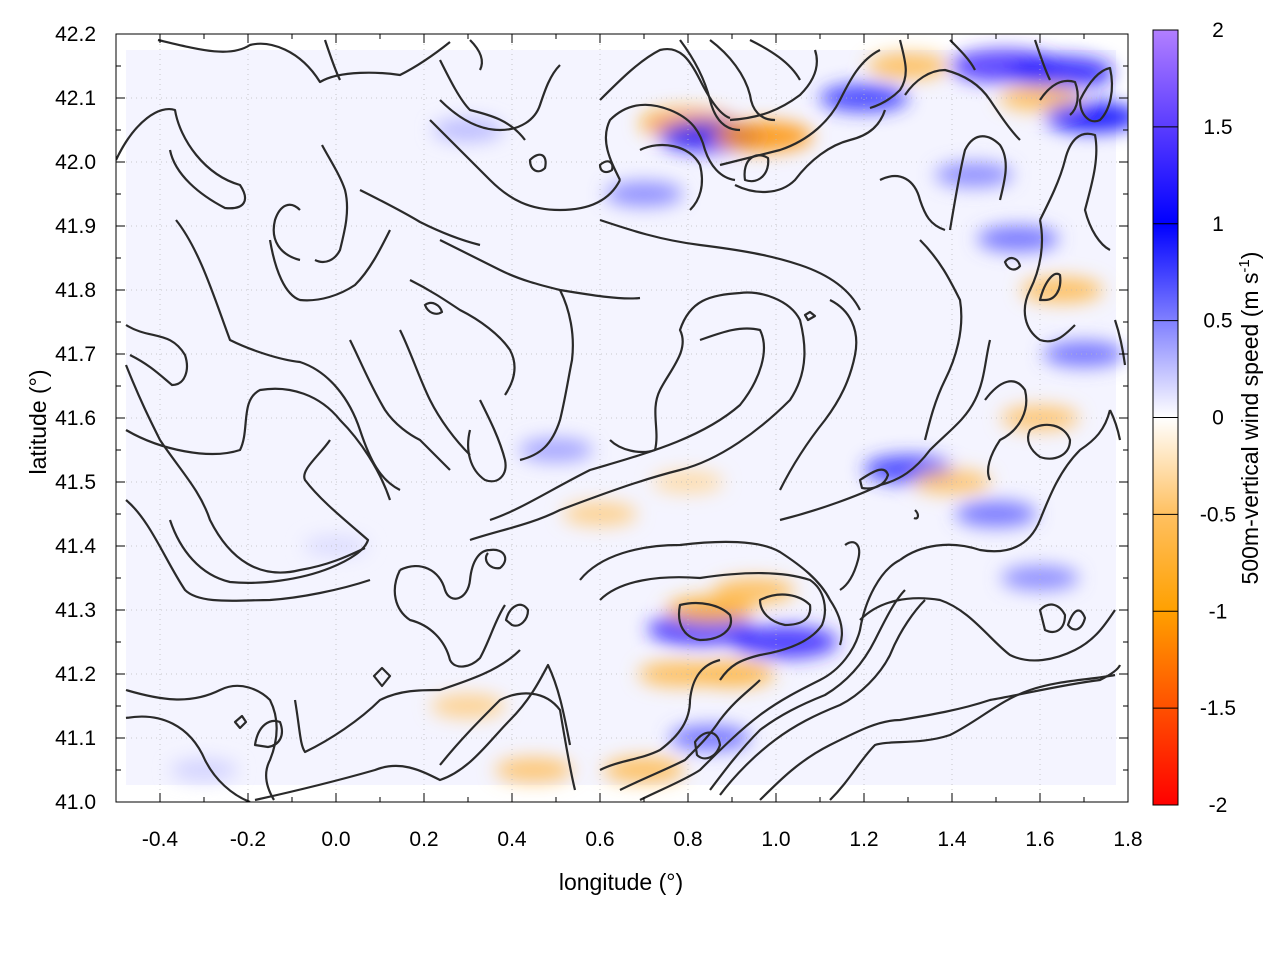 This screenshot has width=1280, height=960. Describe the element at coordinates (1039, 839) in the screenshot. I see `x-tick-label: 1.6` at that location.